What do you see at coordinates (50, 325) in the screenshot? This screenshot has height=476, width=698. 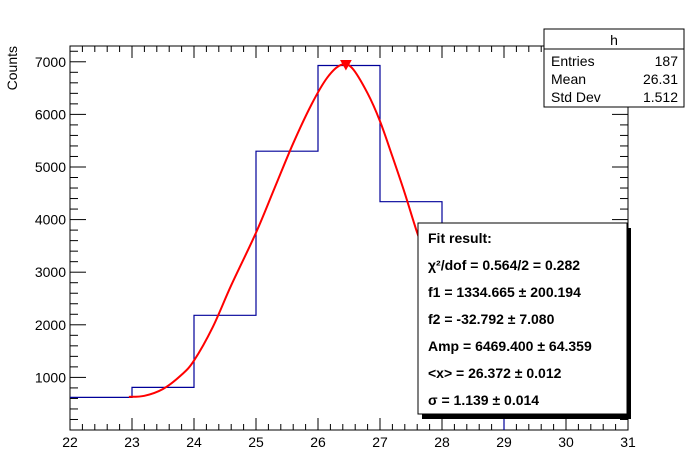 I see `y-tick-label: 2000` at bounding box center [50, 325].